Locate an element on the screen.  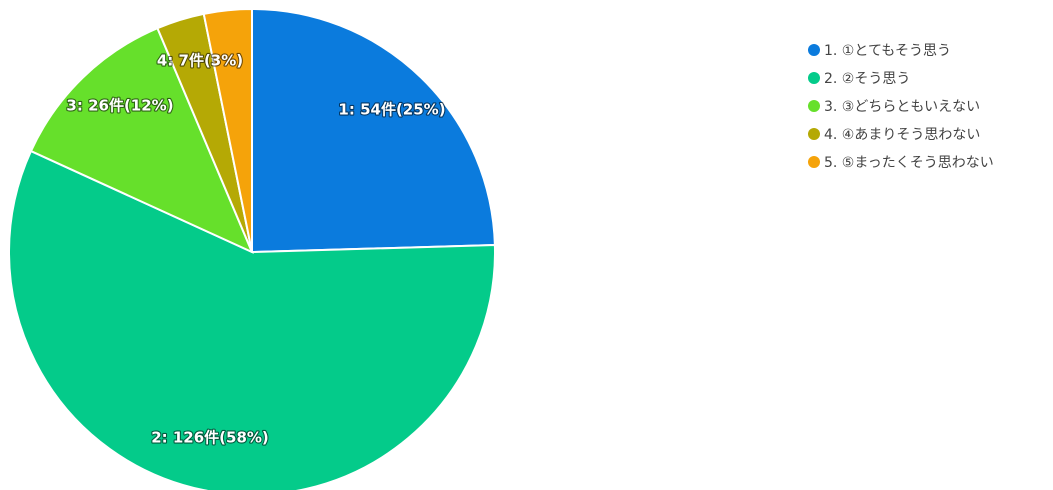
legend-label-2: 2. ②そう思う is located at coordinates (867, 79).